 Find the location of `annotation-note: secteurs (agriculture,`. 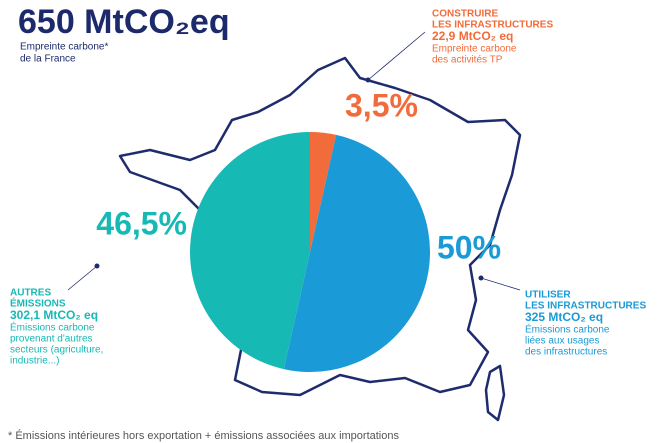

annotation-note: secteurs (agriculture, is located at coordinates (56, 350).